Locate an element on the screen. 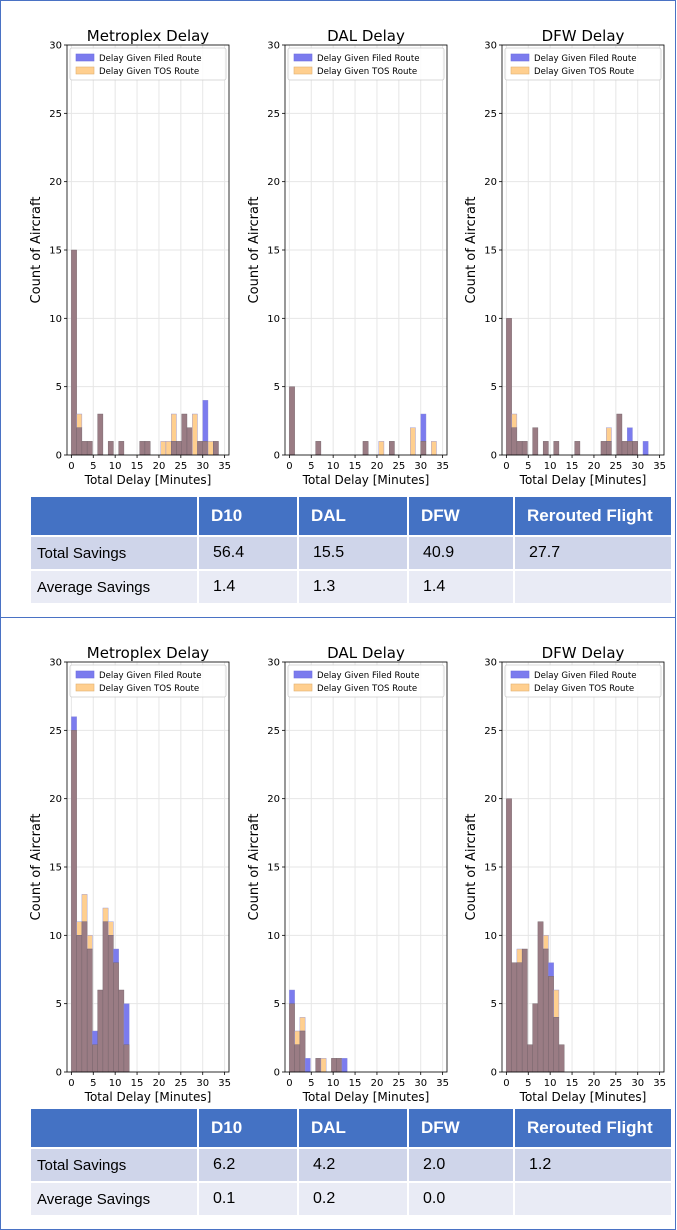 This screenshot has height=1230, width=677. table-cell: 0.0 is located at coordinates (462, 1198).